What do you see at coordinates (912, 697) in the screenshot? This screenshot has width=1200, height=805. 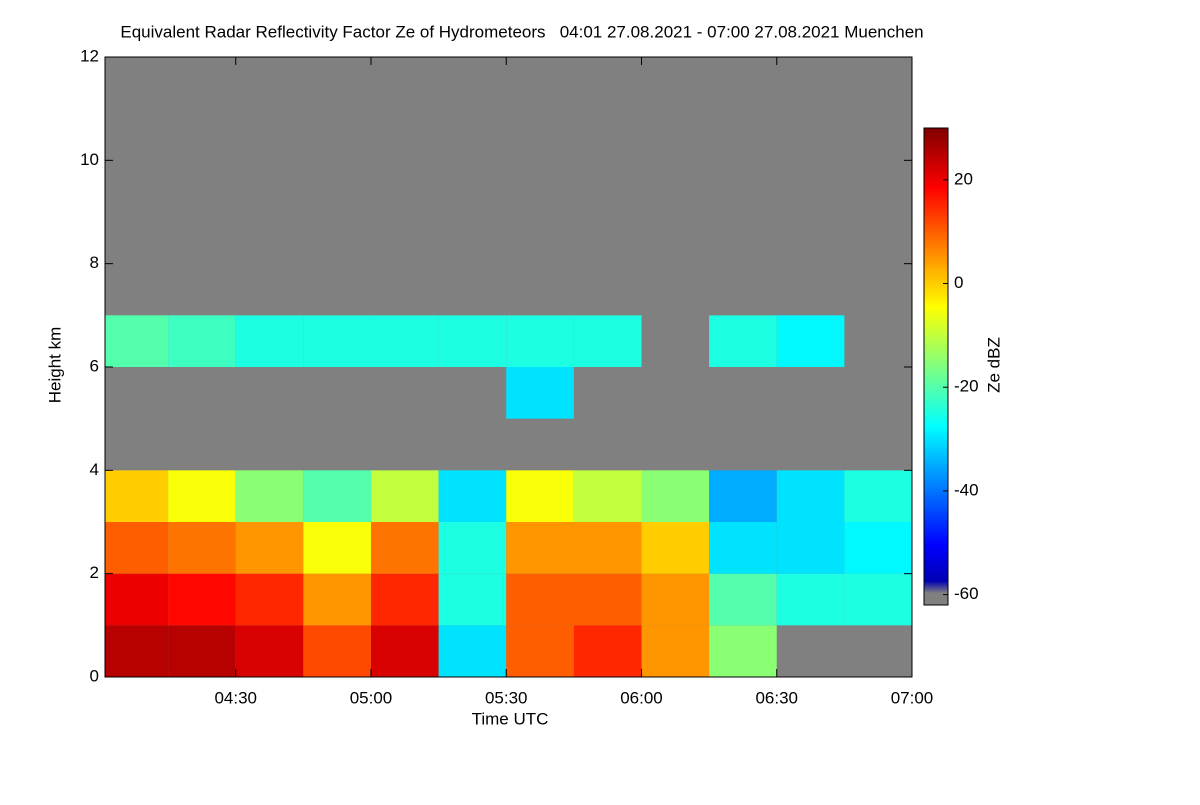 I see `x-tick-label: 07:00` at bounding box center [912, 697].